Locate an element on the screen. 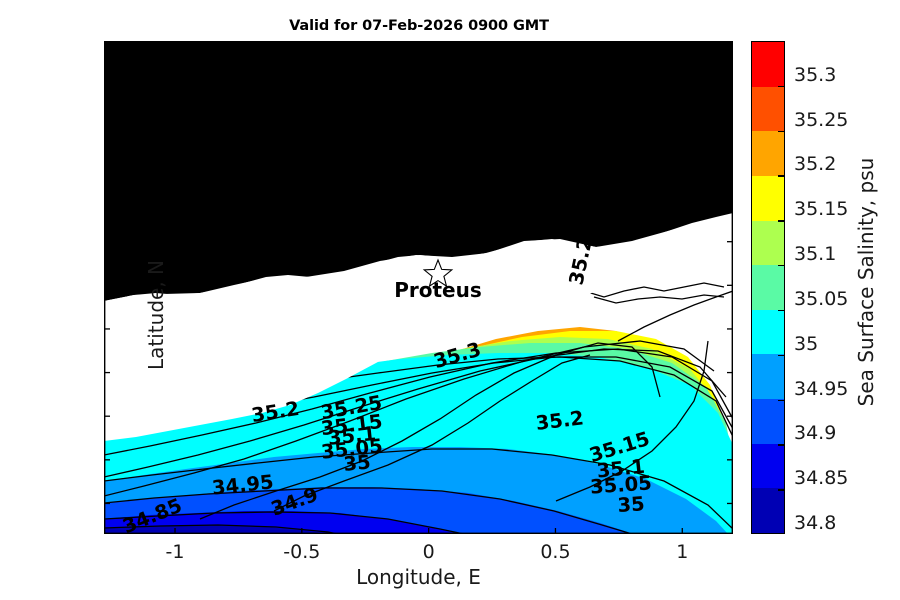 Image resolution: width=900 pixels, height=600 pixels. star-icon is located at coordinates (438, 273).